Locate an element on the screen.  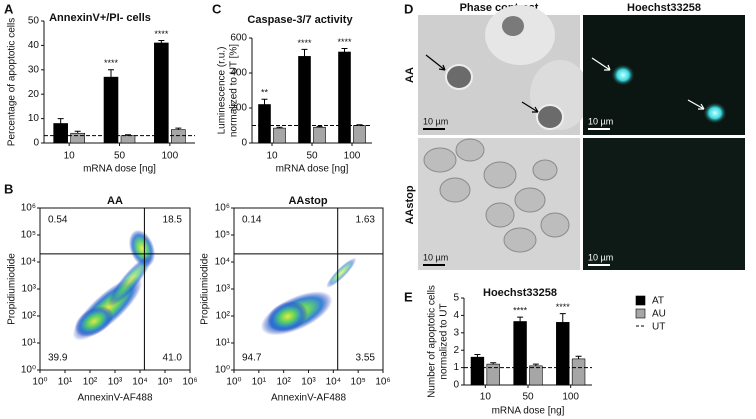
y-tick-label: 40 is located at coordinates (34, 45).